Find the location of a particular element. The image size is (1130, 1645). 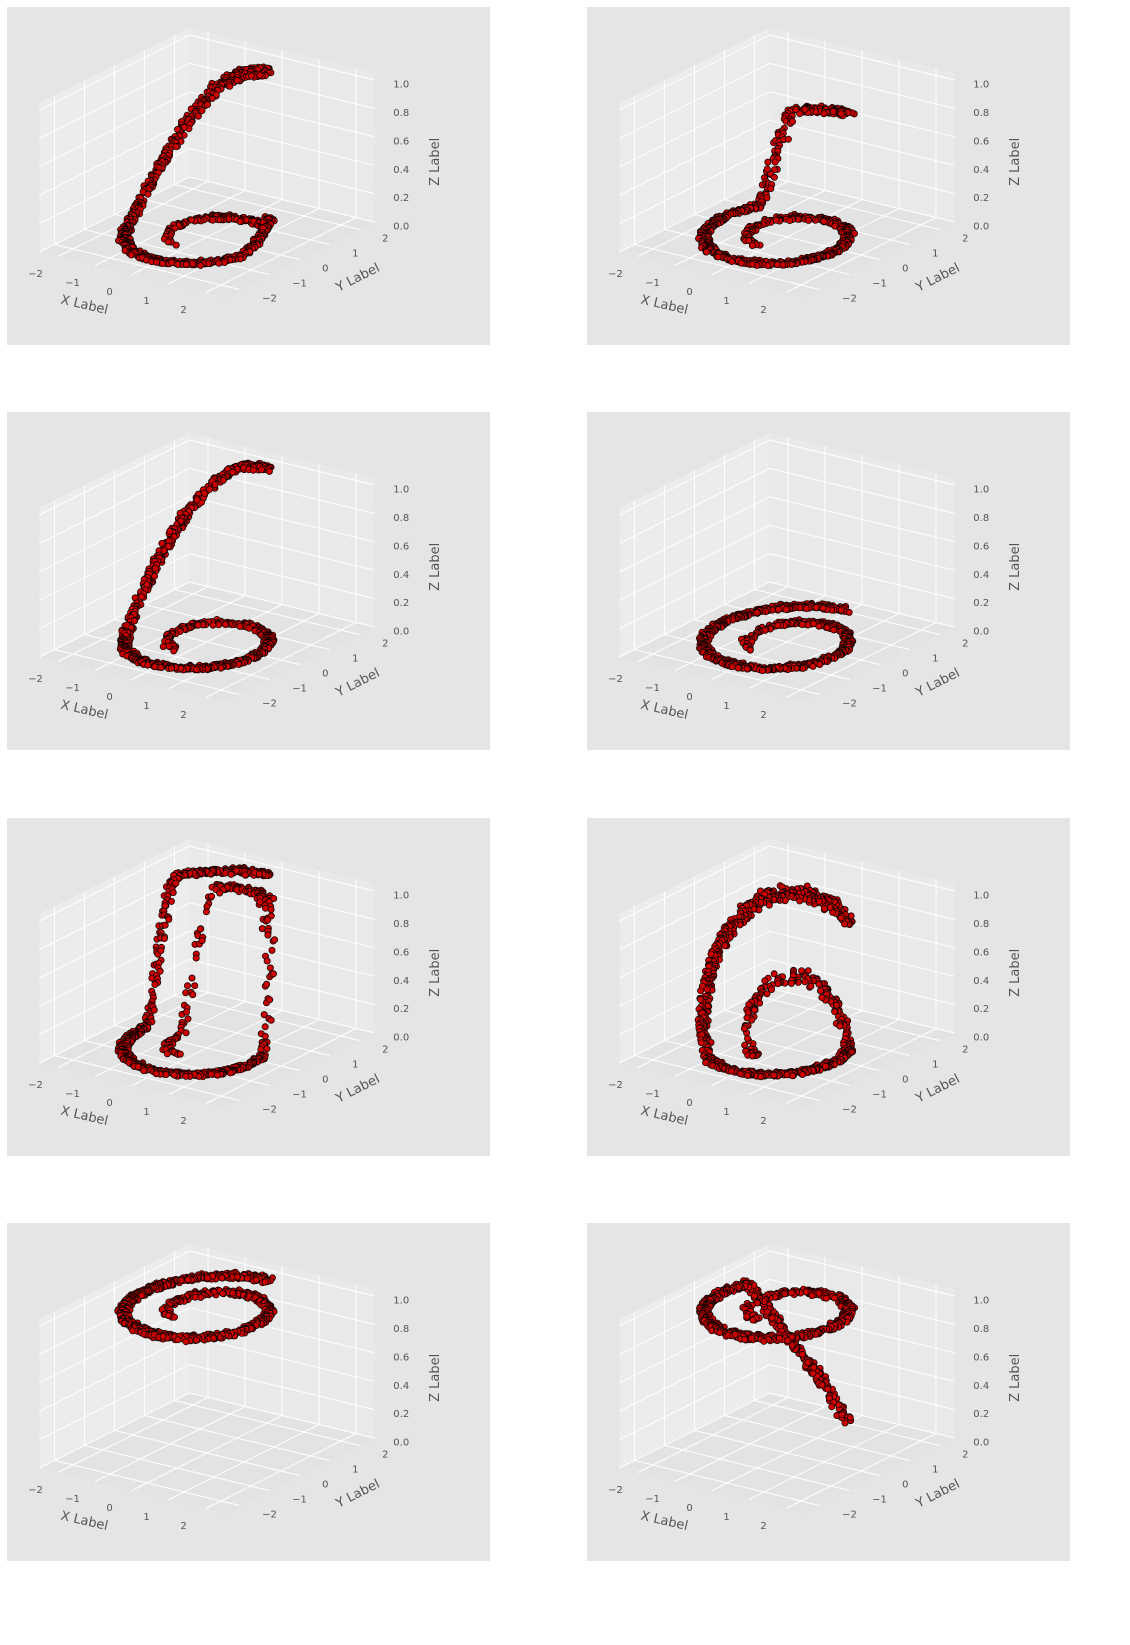

y-tick-label: 0 is located at coordinates (905, 269).